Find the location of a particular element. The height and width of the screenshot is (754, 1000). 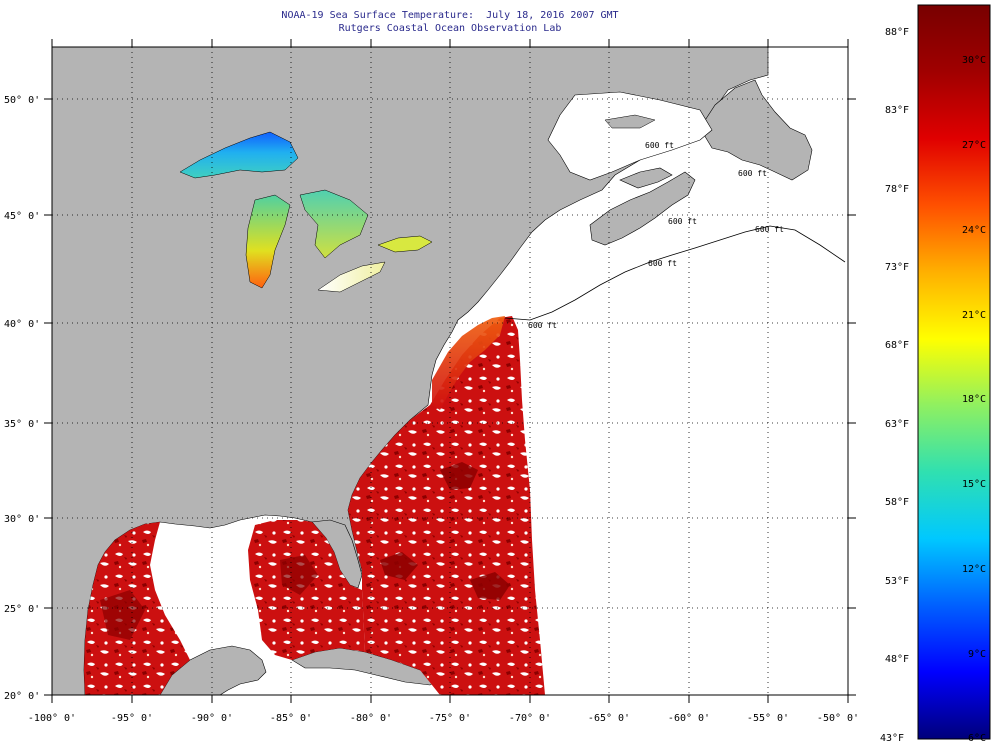

f-label: 43°F is located at coordinates (892, 738).